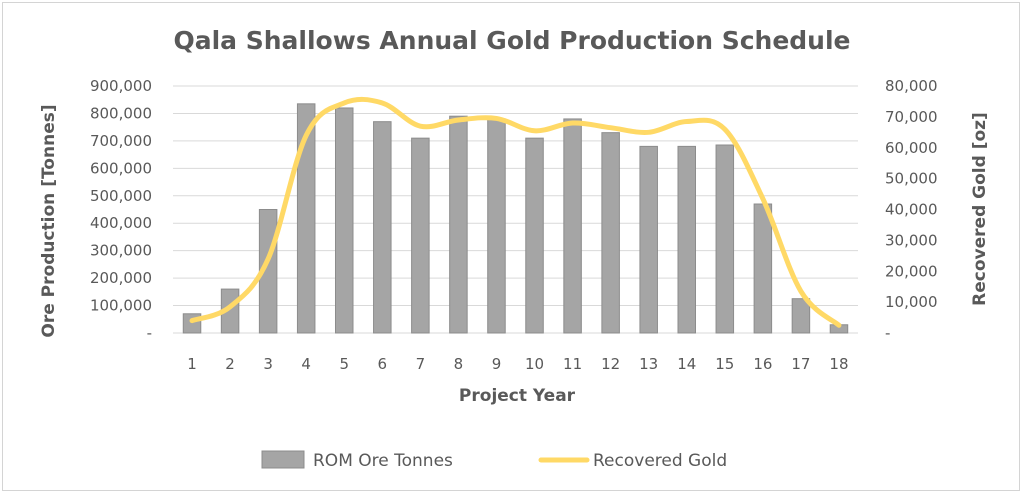 The image size is (1024, 495). I want to click on legend-label-ore-tonnes: ROM Ore Tonnes, so click(383, 461).